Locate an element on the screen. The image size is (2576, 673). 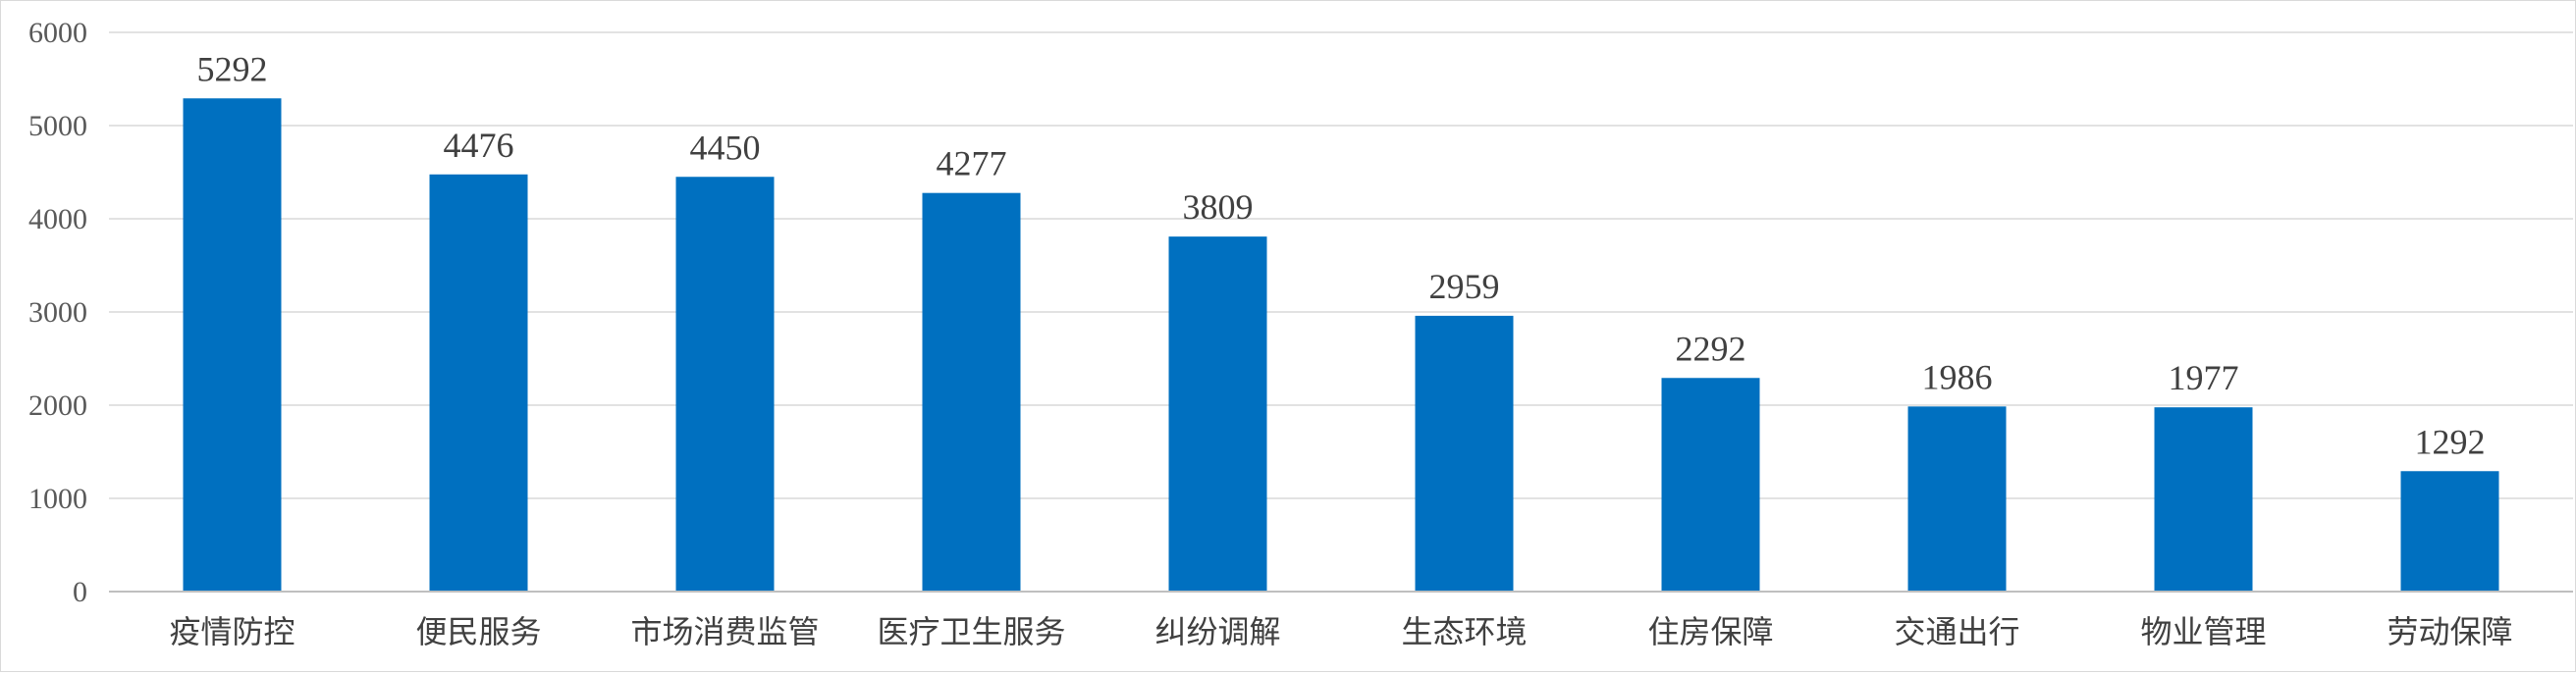
x-category-label: 疫情防控 is located at coordinates (232, 631).